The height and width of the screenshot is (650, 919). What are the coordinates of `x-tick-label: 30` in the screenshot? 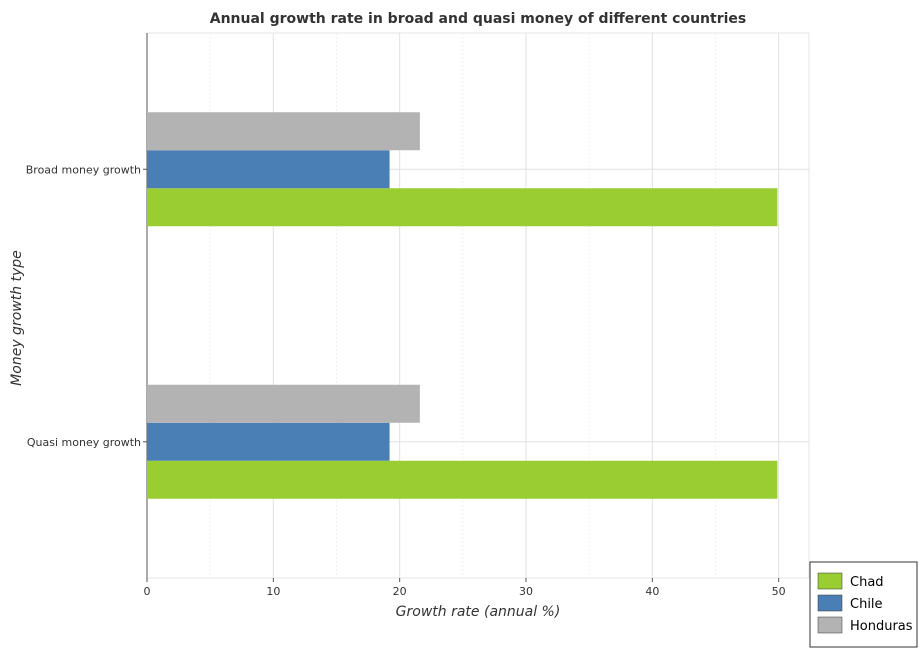 It's located at (526, 591).